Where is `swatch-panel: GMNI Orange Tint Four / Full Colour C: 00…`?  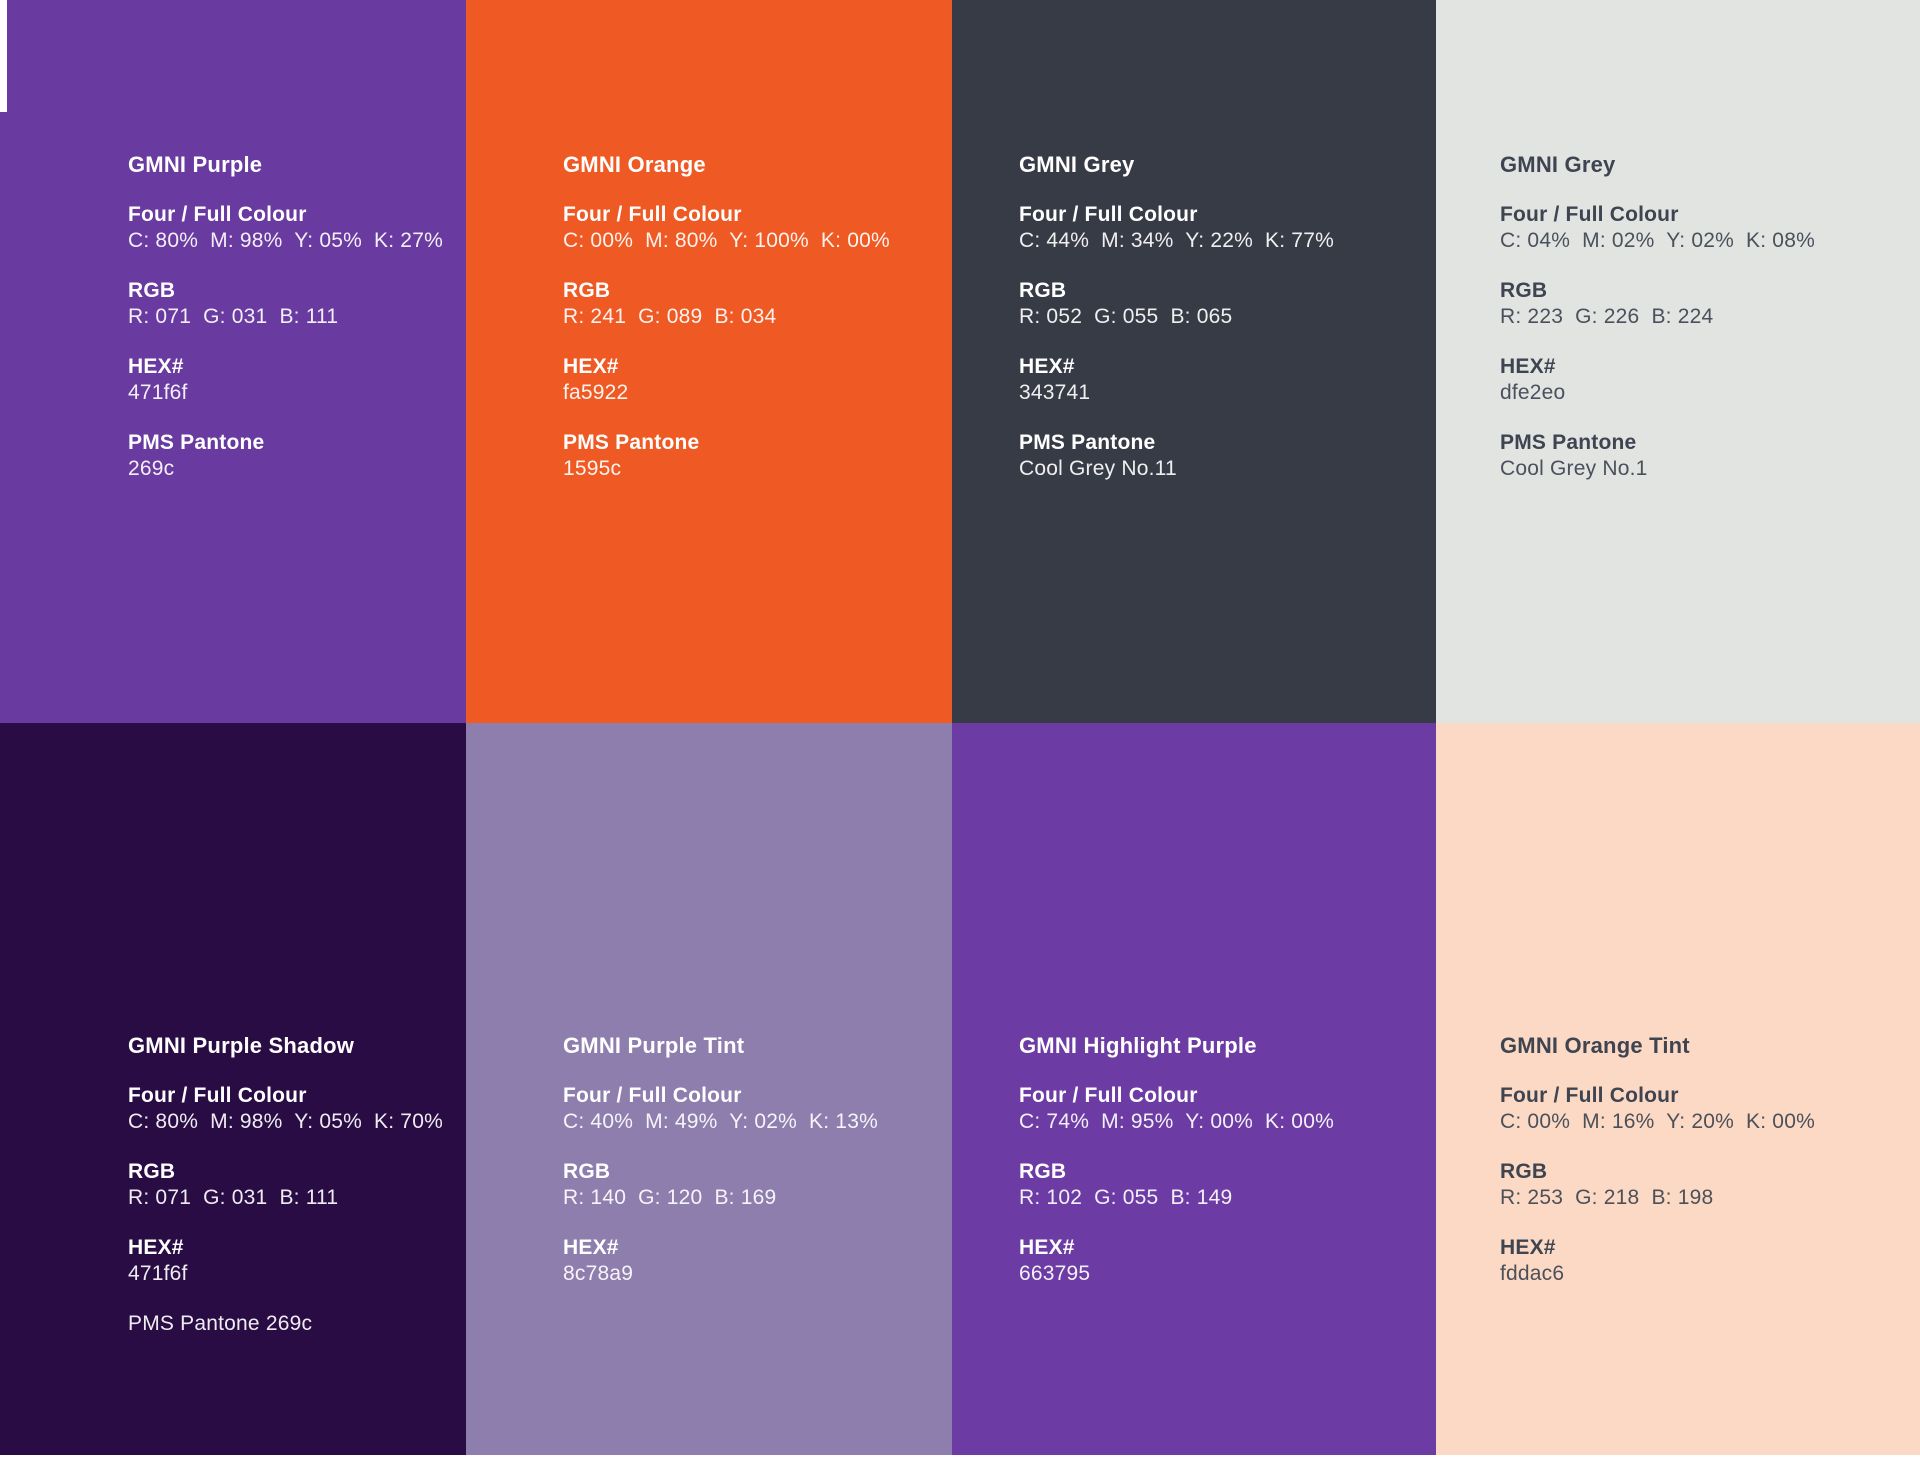
swatch-panel: GMNI Orange Tint Four / Full Colour C: 00… is located at coordinates (1678, 1091).